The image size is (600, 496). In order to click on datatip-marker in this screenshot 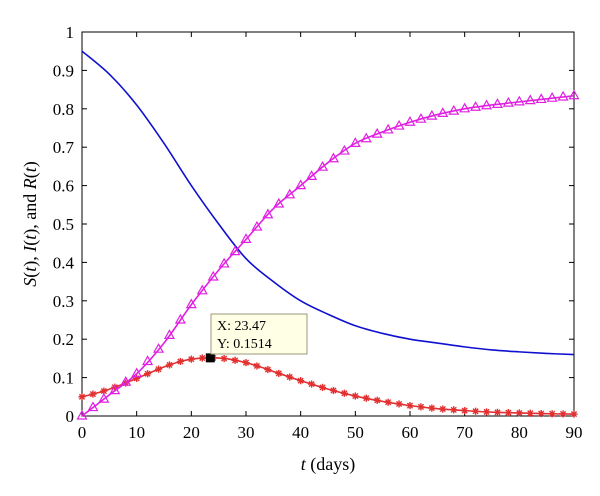, I will do `click(210, 358)`.